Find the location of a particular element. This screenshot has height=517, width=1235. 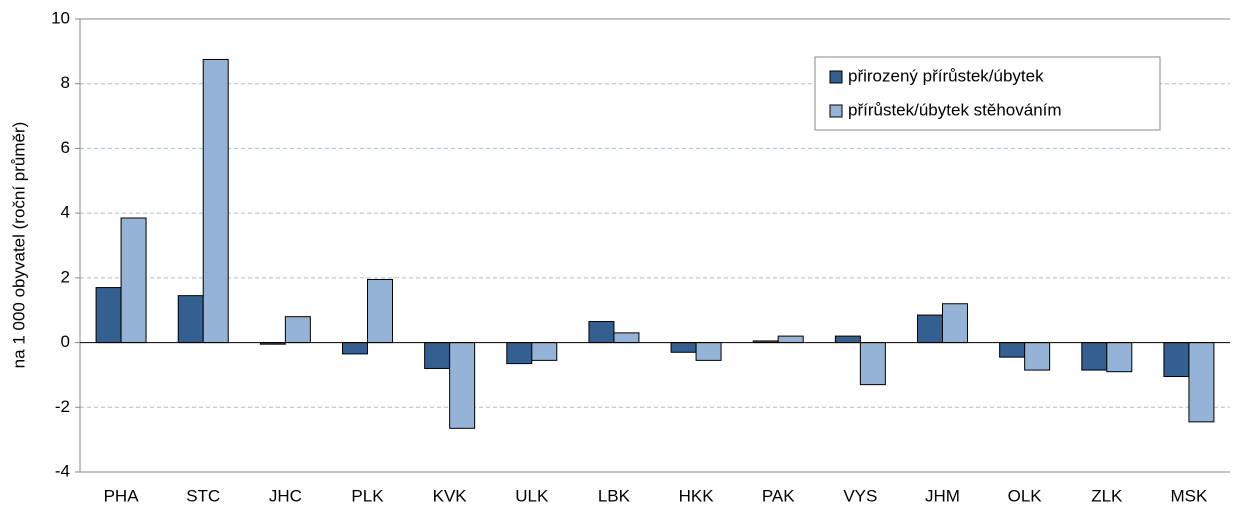

y-tick-label: 2 is located at coordinates (65, 276).